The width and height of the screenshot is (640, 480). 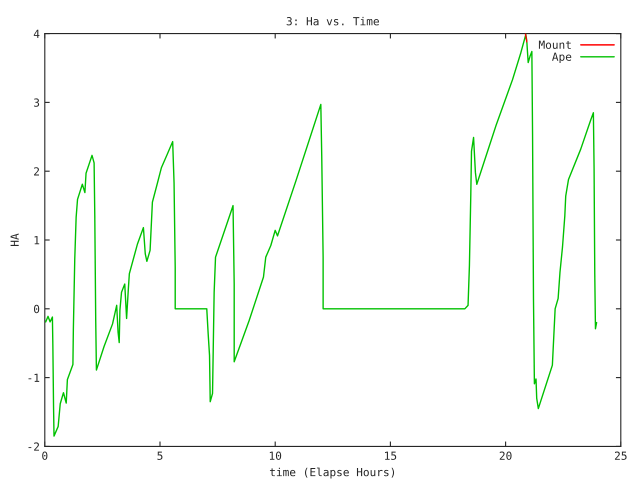 What do you see at coordinates (37, 34) in the screenshot?
I see `y-tick-label: 4` at bounding box center [37, 34].